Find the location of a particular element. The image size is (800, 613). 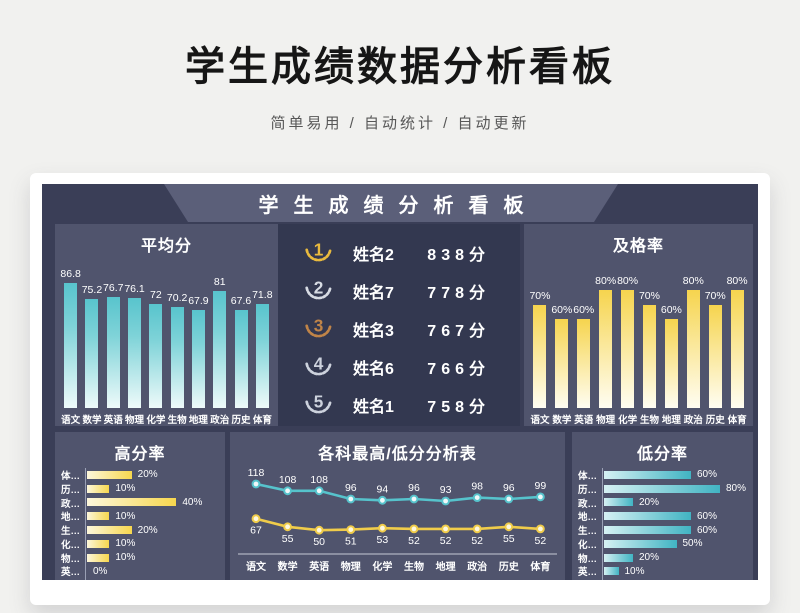

hbar-value-label: 0% is located at coordinates (100, 571).